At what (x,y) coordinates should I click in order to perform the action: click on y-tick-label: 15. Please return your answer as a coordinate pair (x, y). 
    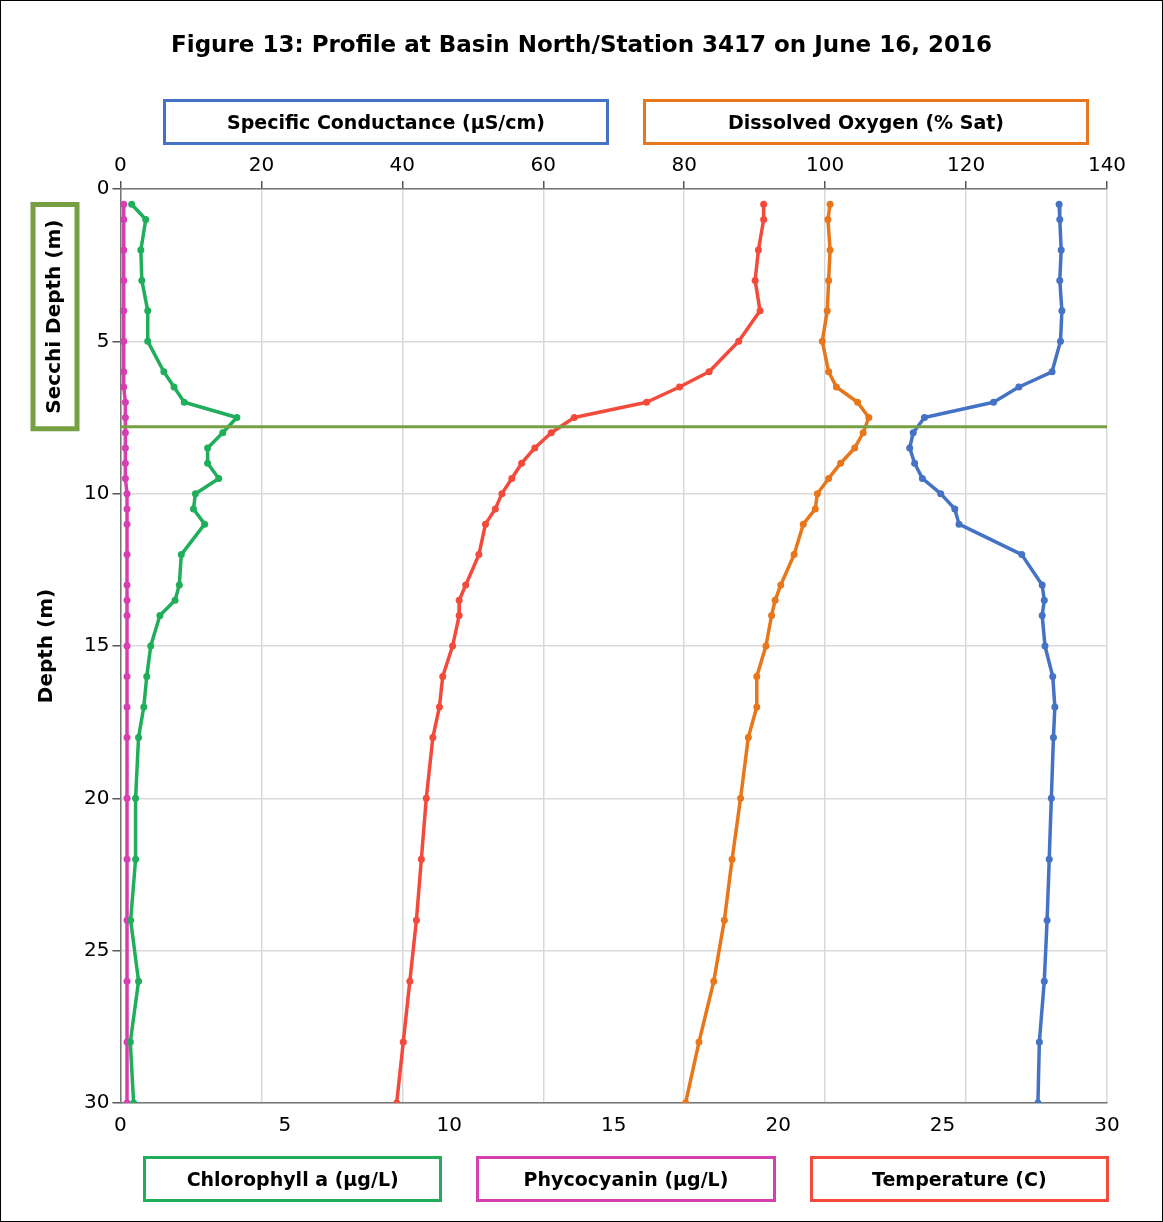
    Looking at the image, I should click on (97, 644).